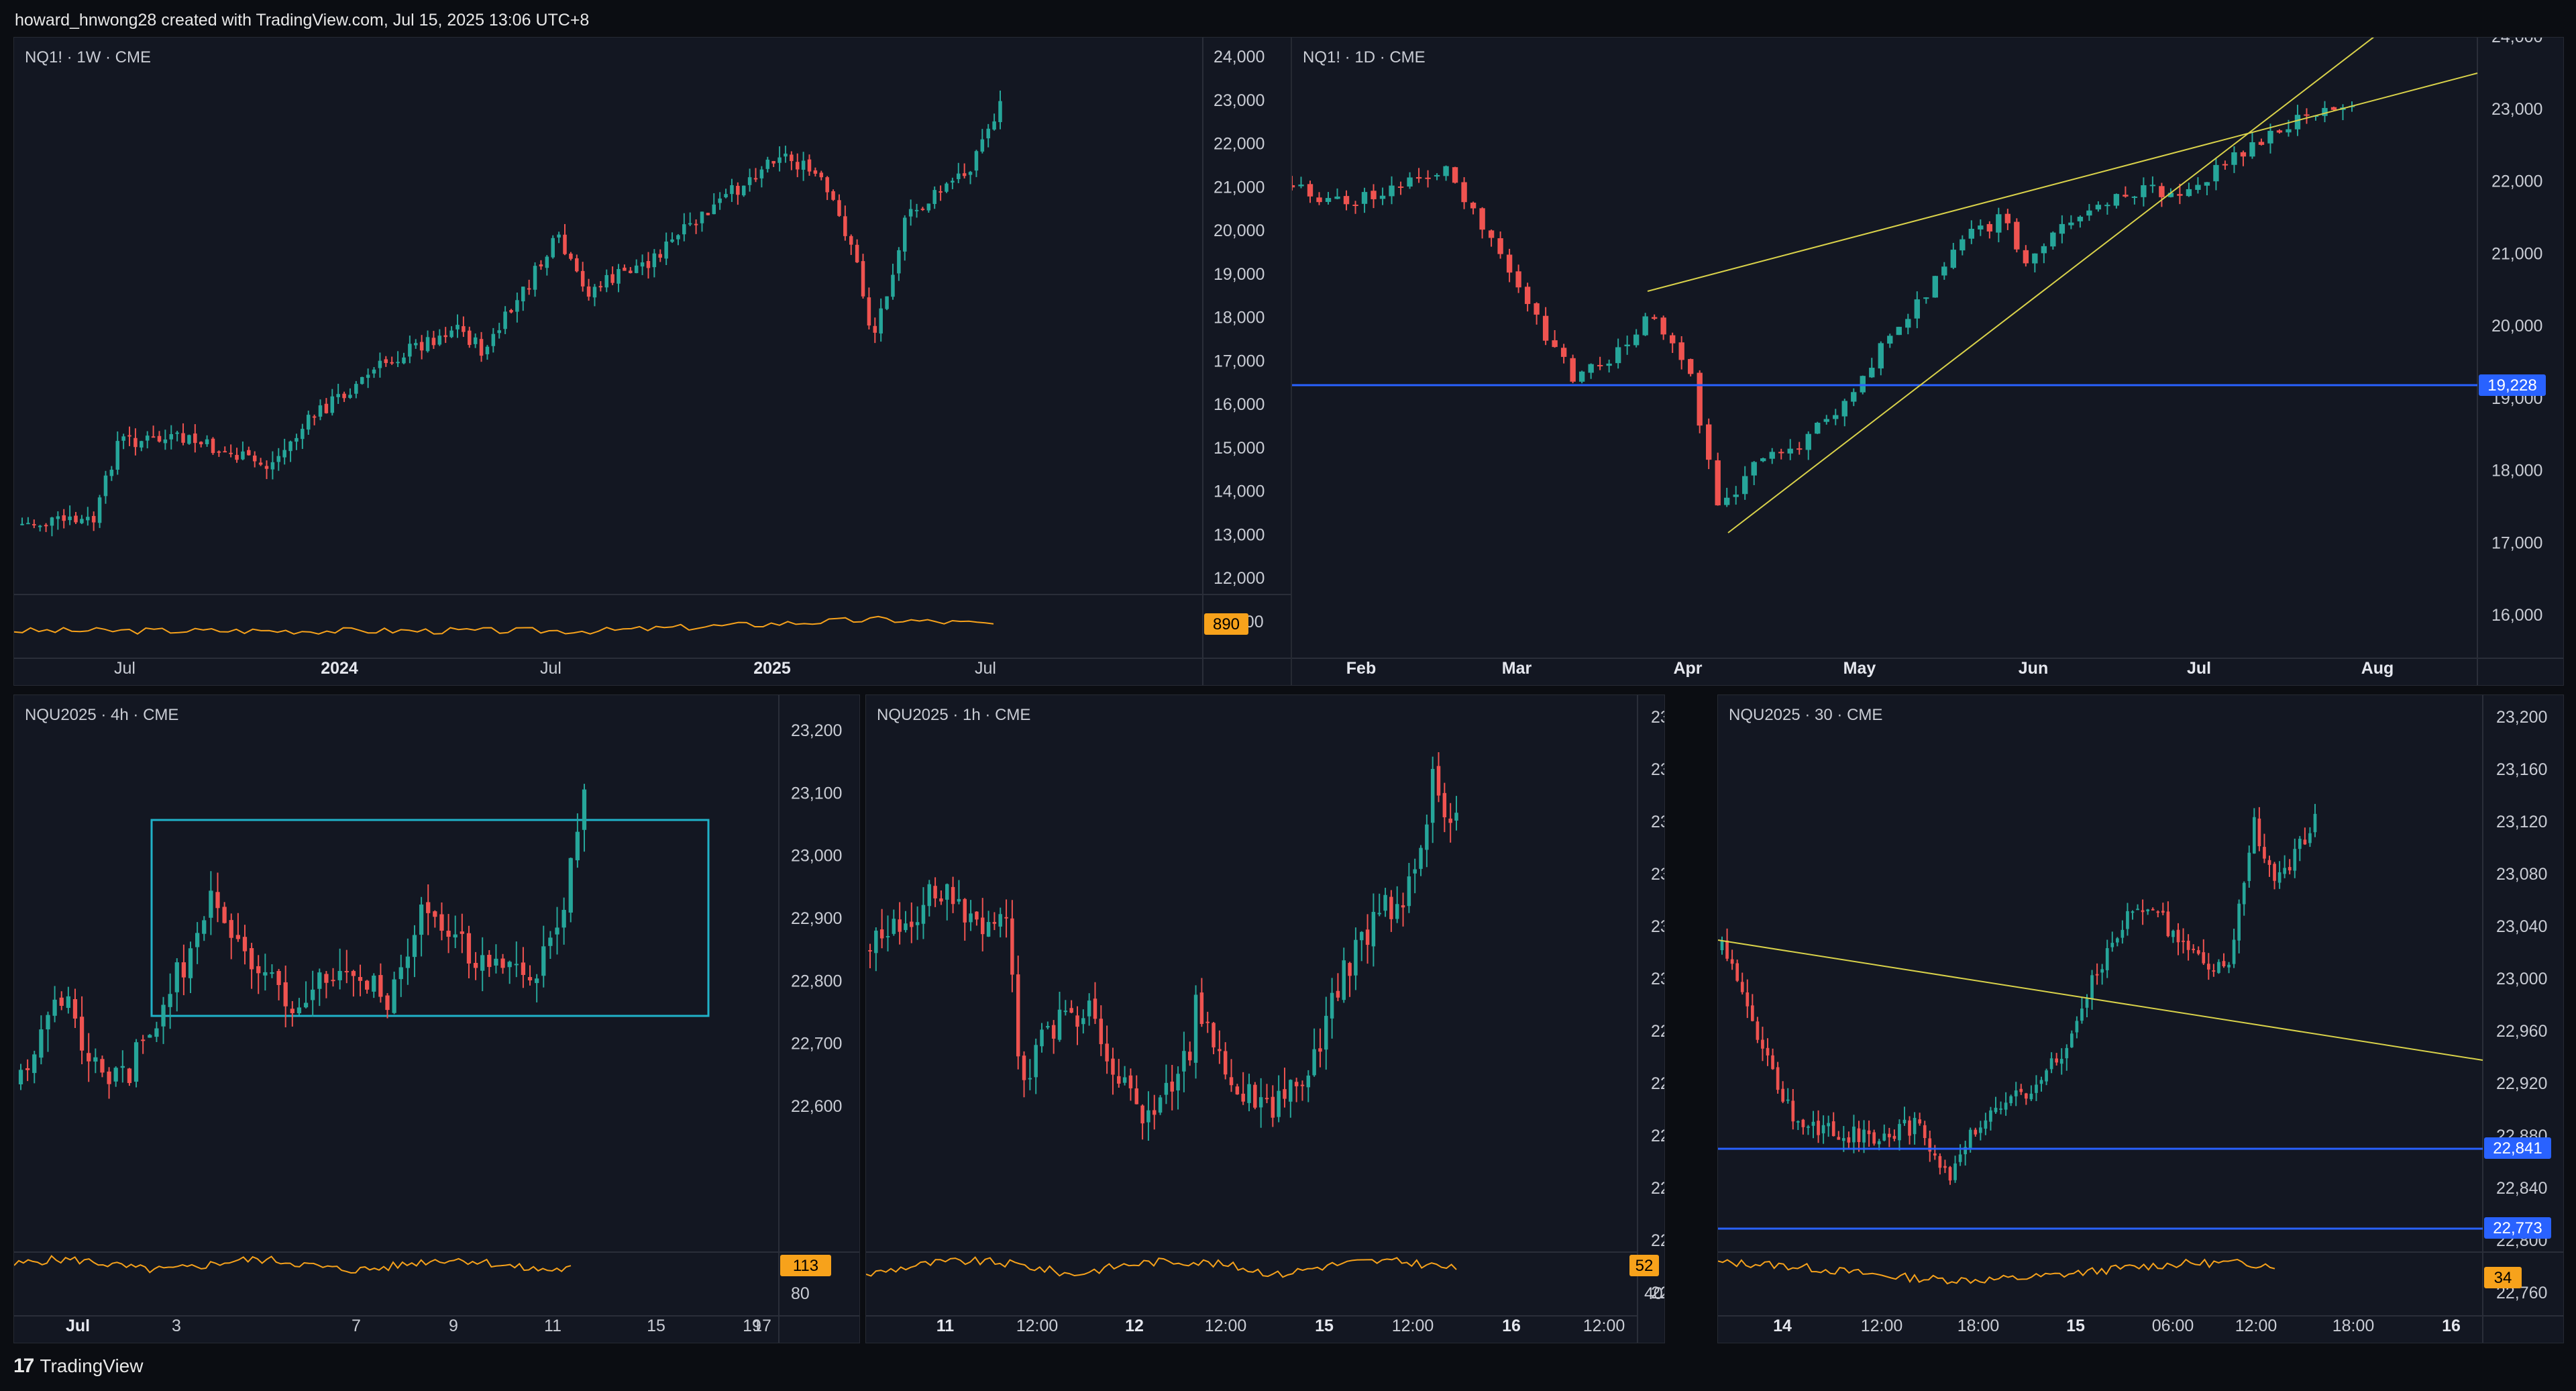  What do you see at coordinates (772, 668) in the screenshot?
I see `time-axis-label: 2025` at bounding box center [772, 668].